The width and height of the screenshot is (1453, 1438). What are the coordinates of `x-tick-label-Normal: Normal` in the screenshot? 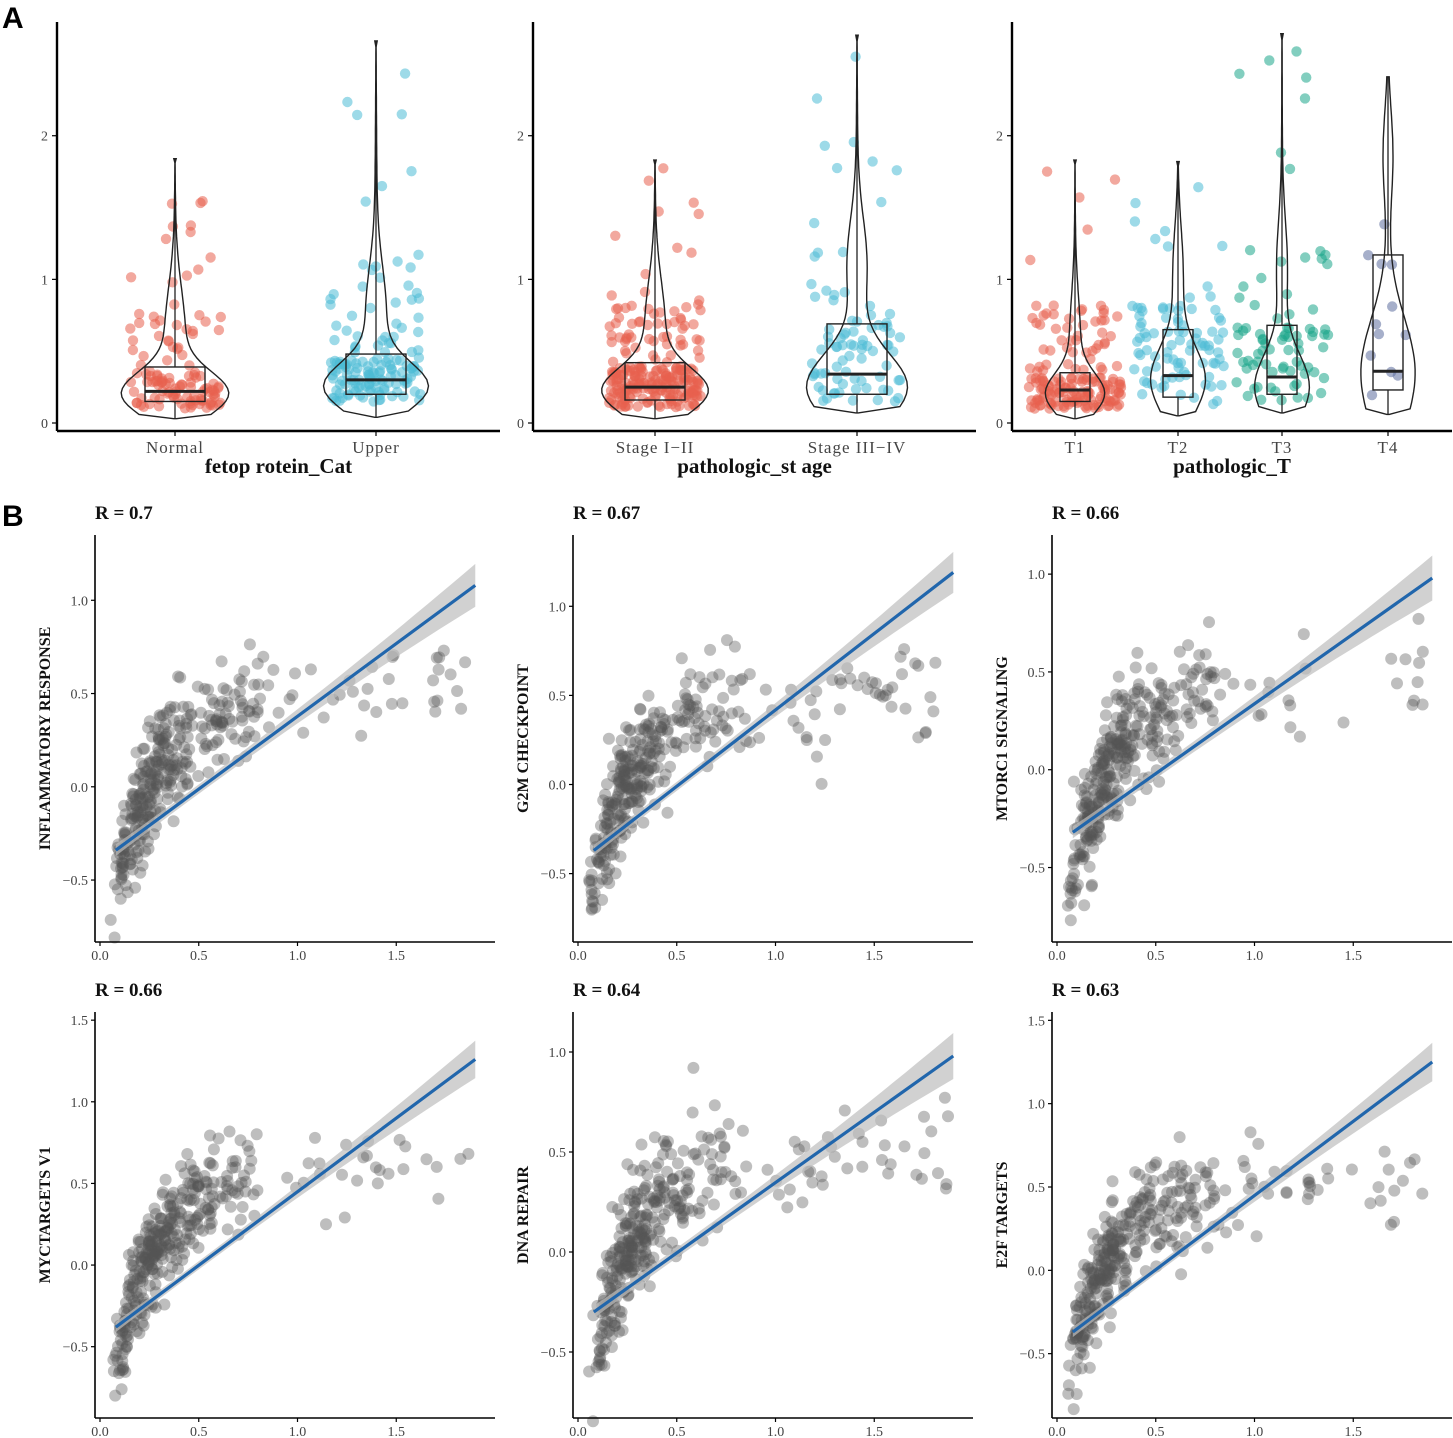 It's located at (175, 447).